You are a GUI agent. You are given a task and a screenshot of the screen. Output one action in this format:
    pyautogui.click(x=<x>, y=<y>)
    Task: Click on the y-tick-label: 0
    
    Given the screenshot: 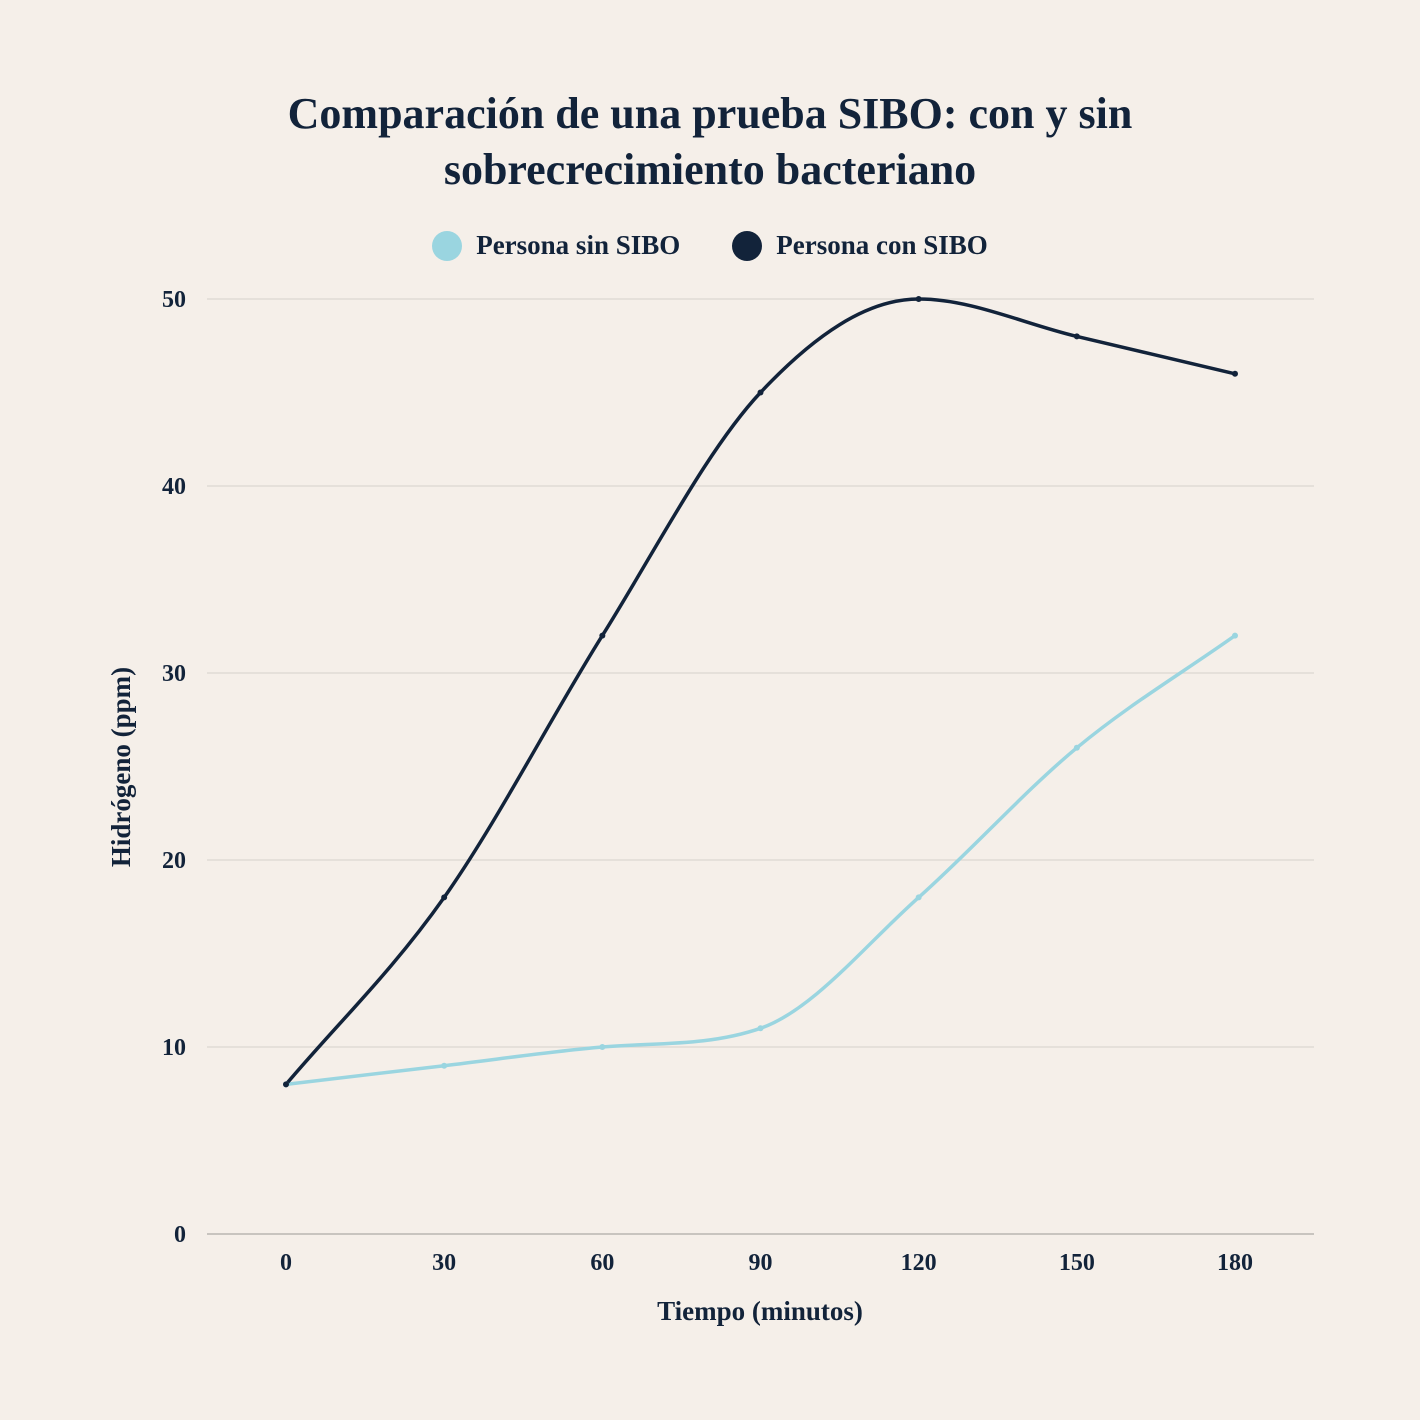 What is the action you would take?
    pyautogui.click(x=180, y=1235)
    